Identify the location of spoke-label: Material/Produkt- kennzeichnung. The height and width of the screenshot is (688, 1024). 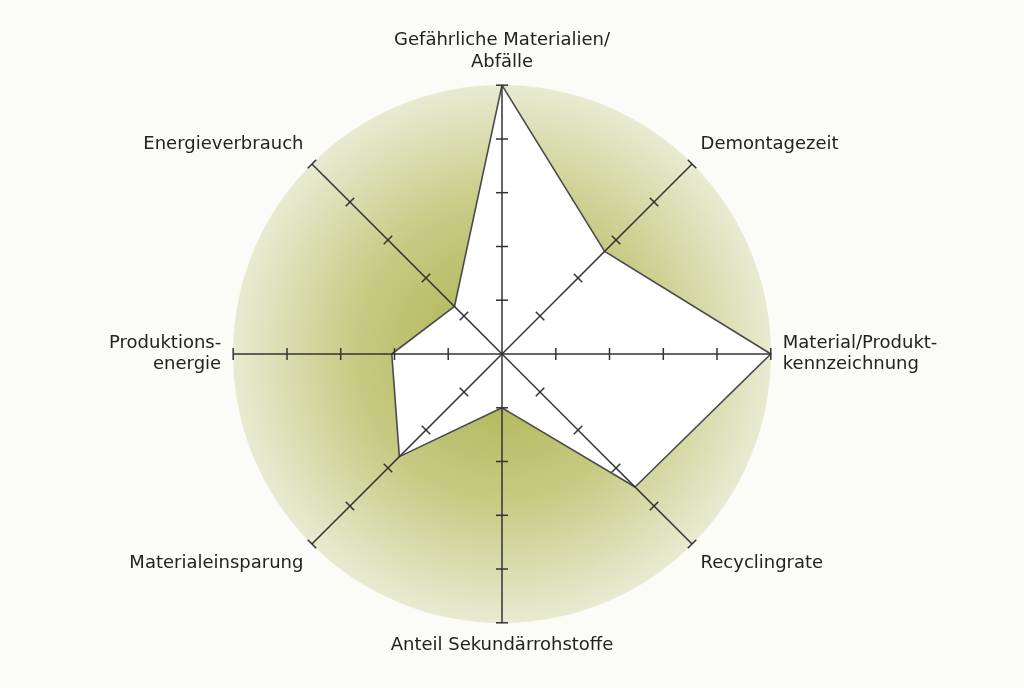
(860, 352).